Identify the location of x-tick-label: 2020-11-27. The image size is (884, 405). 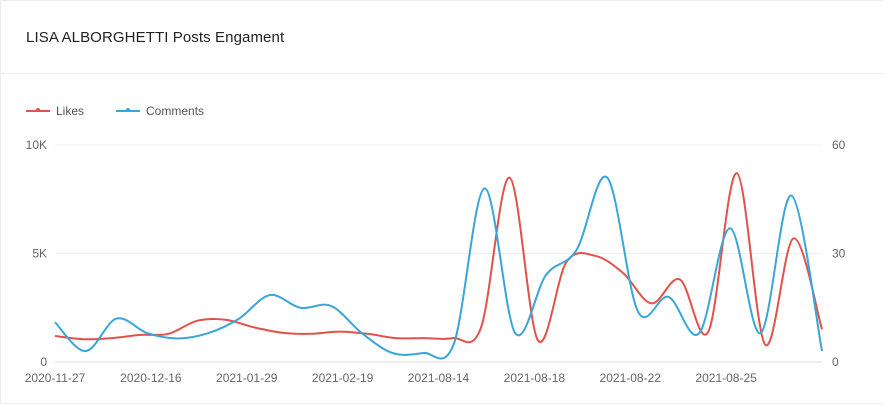
(55, 378).